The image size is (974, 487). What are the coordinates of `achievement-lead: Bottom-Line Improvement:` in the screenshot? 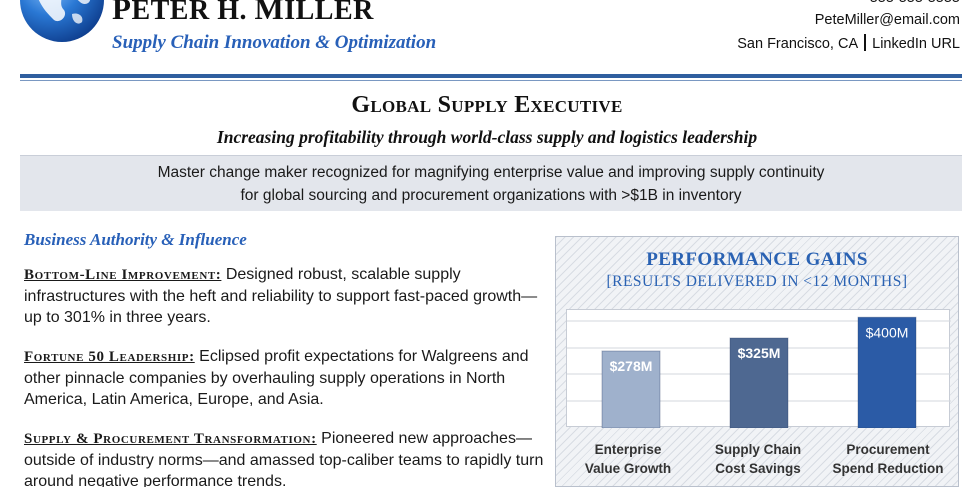 It's located at (123, 275).